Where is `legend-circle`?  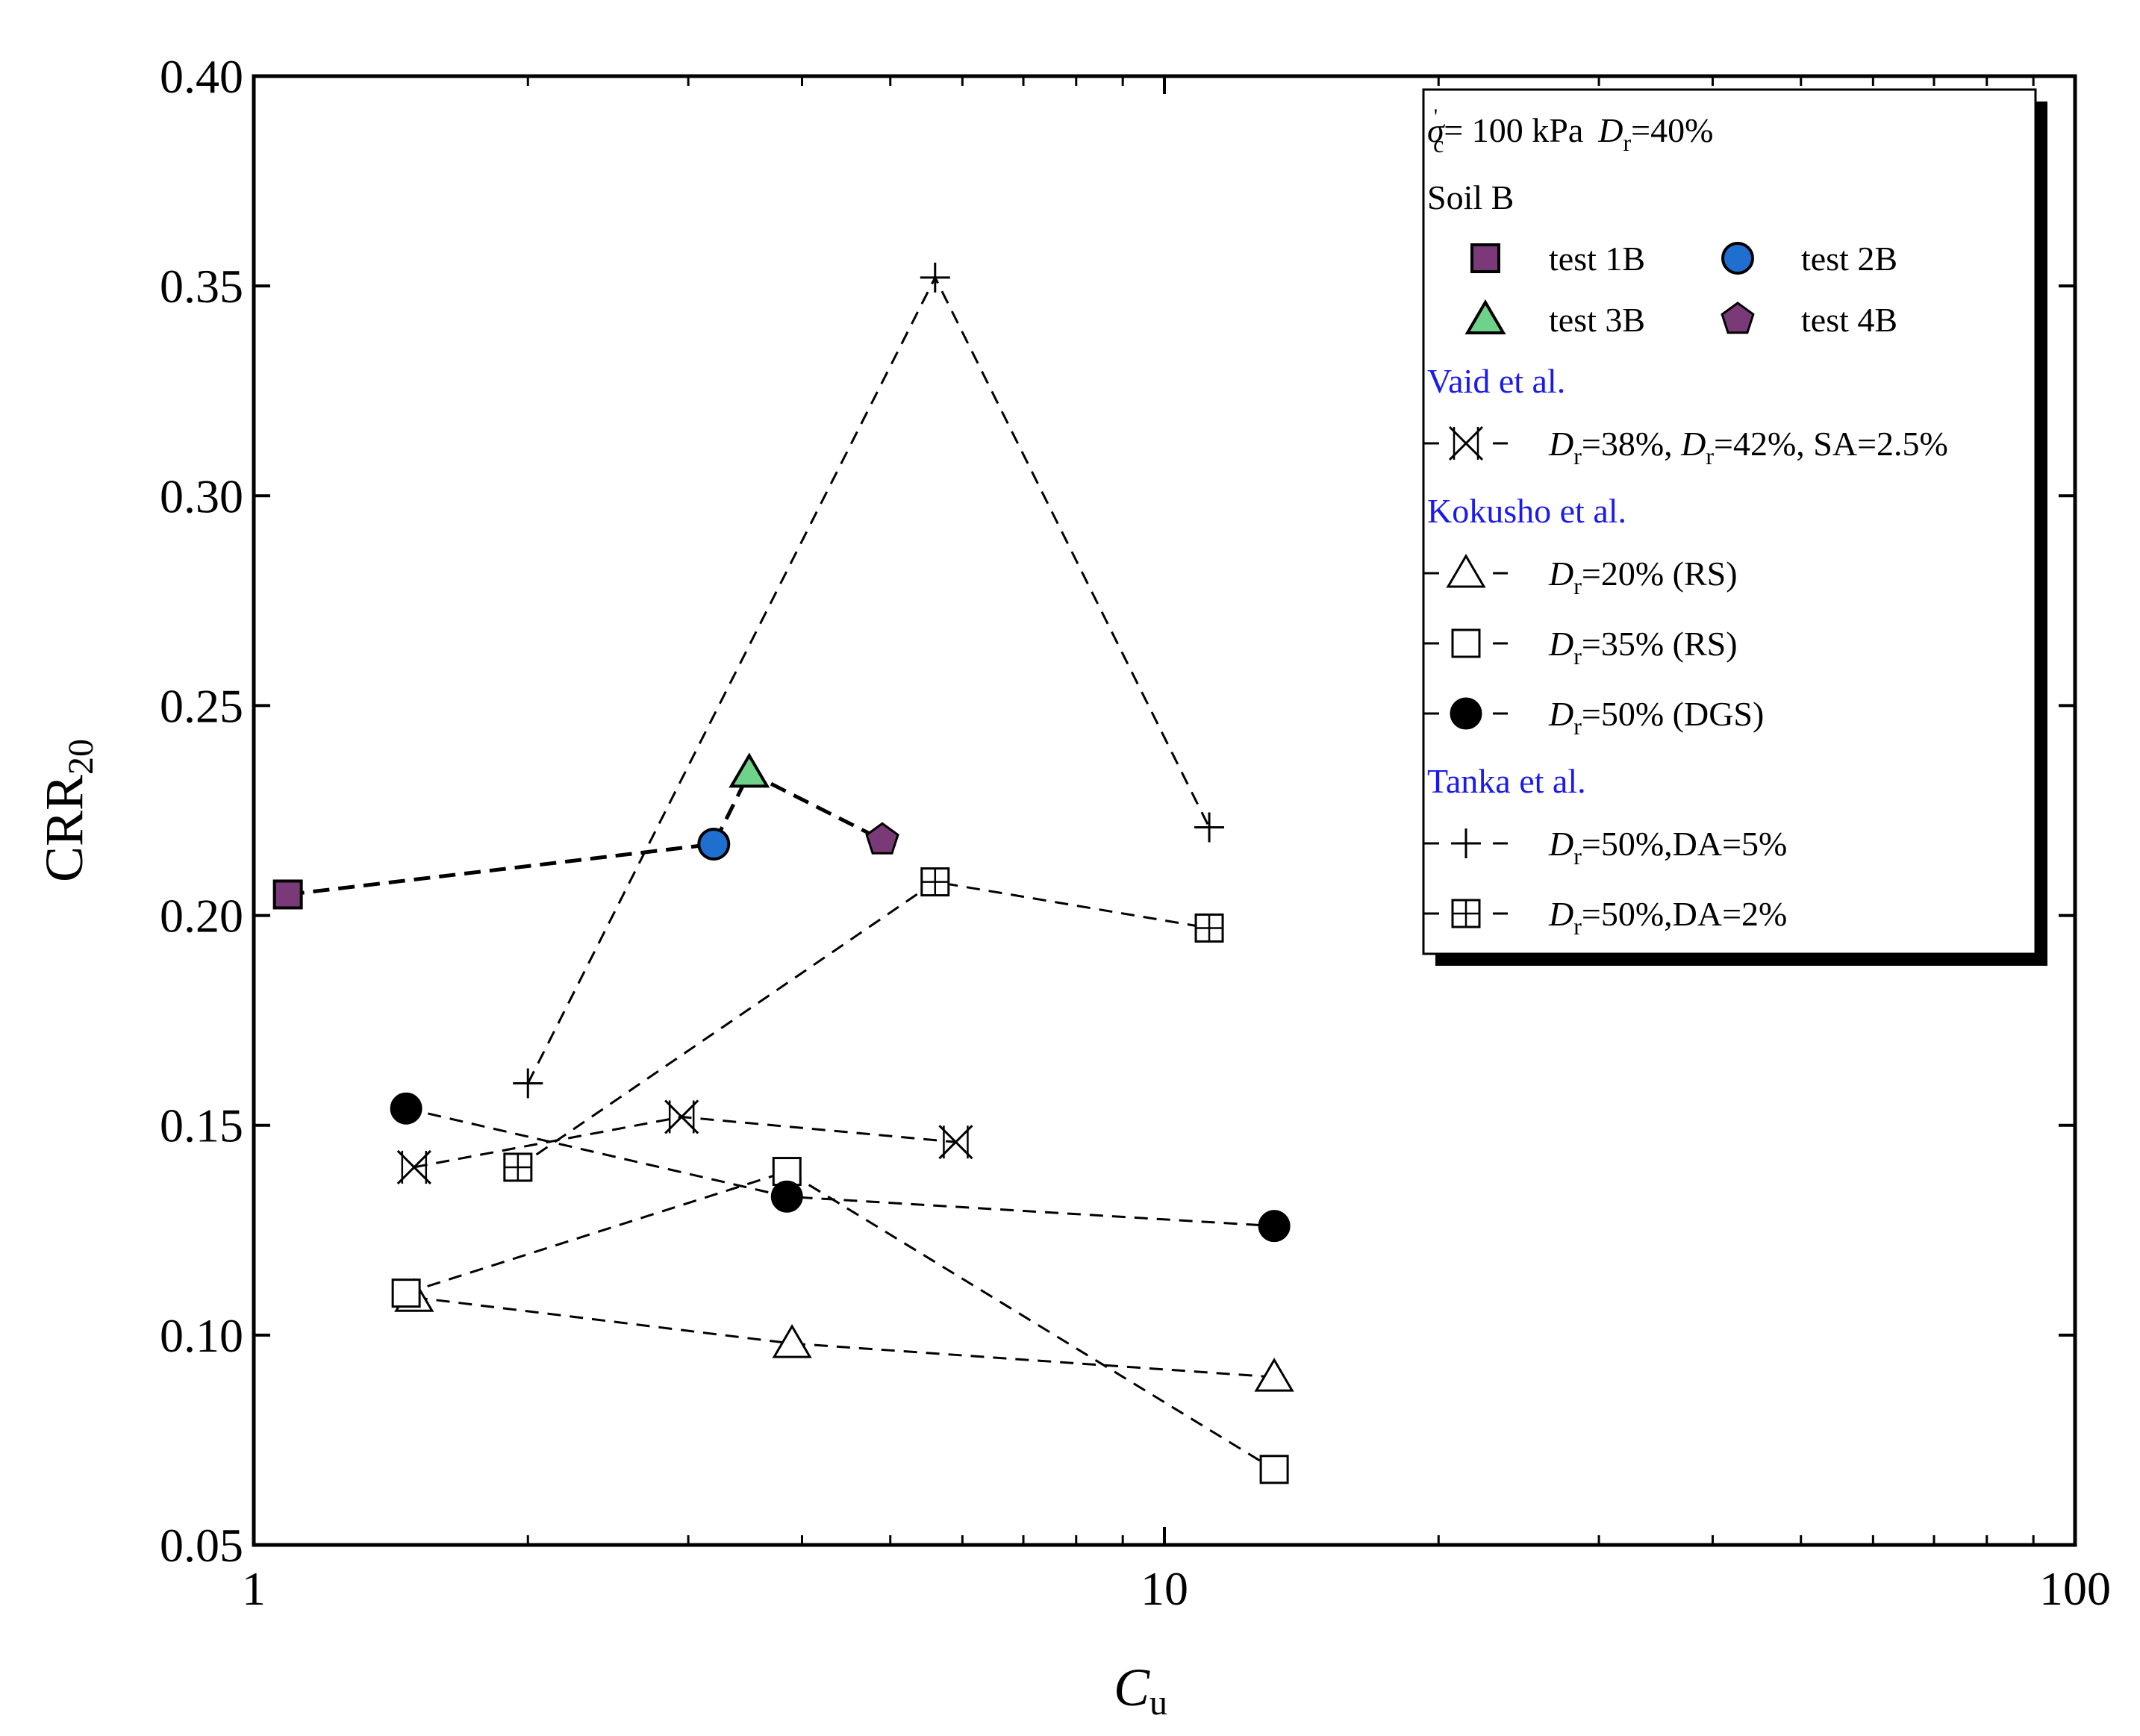 legend-circle is located at coordinates (1737, 259).